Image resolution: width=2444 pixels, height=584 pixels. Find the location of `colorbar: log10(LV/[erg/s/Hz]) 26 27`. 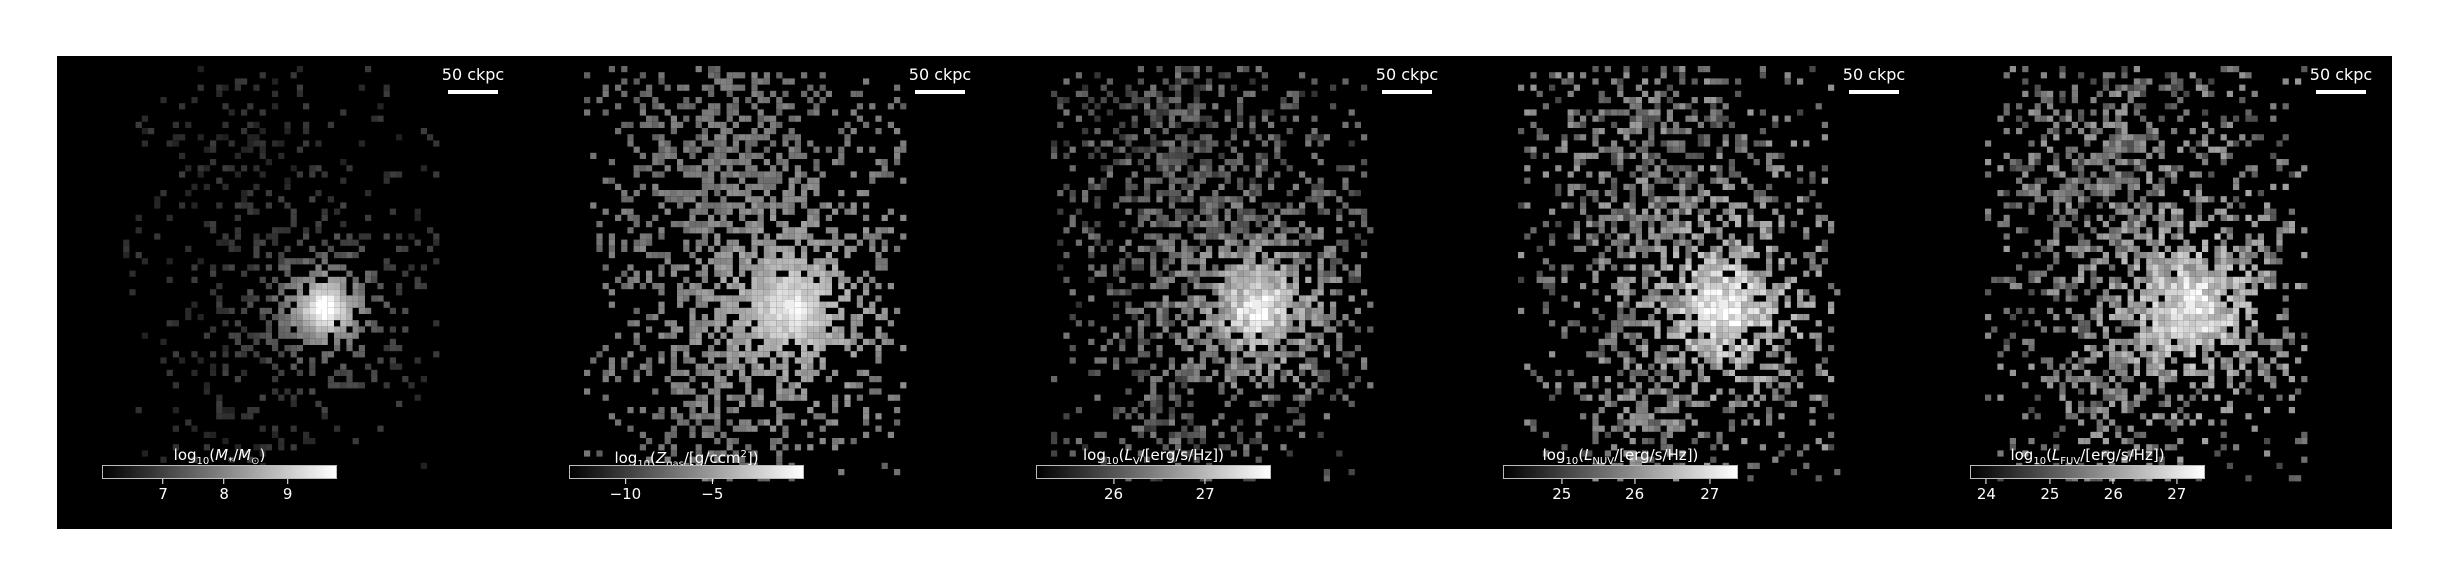

colorbar: log10(LV/[erg/s/Hz]) 26 27 is located at coordinates (1153, 476).